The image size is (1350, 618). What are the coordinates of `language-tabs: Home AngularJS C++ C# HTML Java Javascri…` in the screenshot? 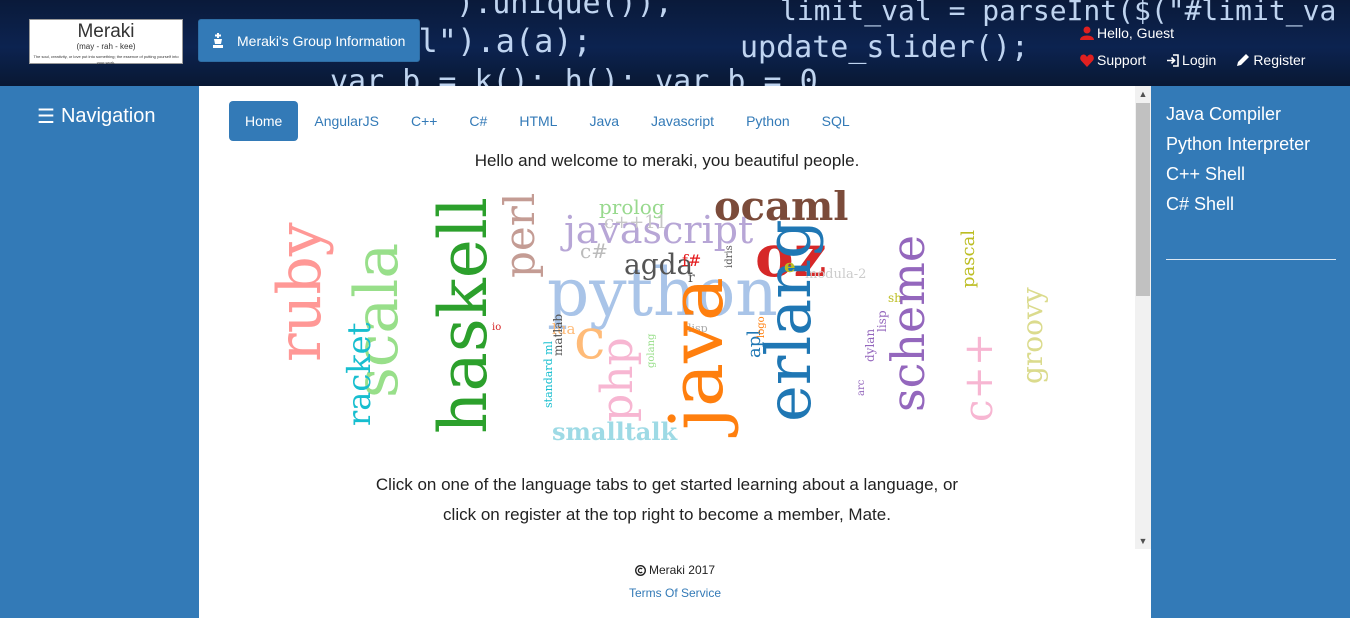 It's located at (547, 121).